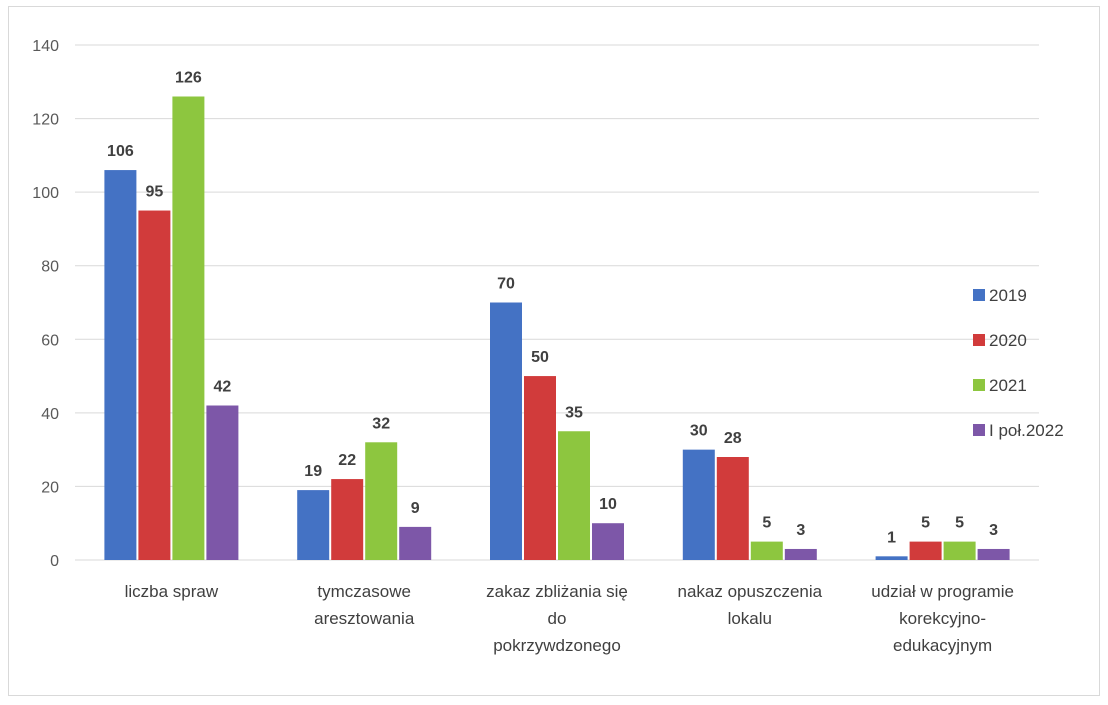  Describe the element at coordinates (45, 304) in the screenshot. I see `y-axis-ticks: 0 20 40 60 80 100 120 140` at that location.